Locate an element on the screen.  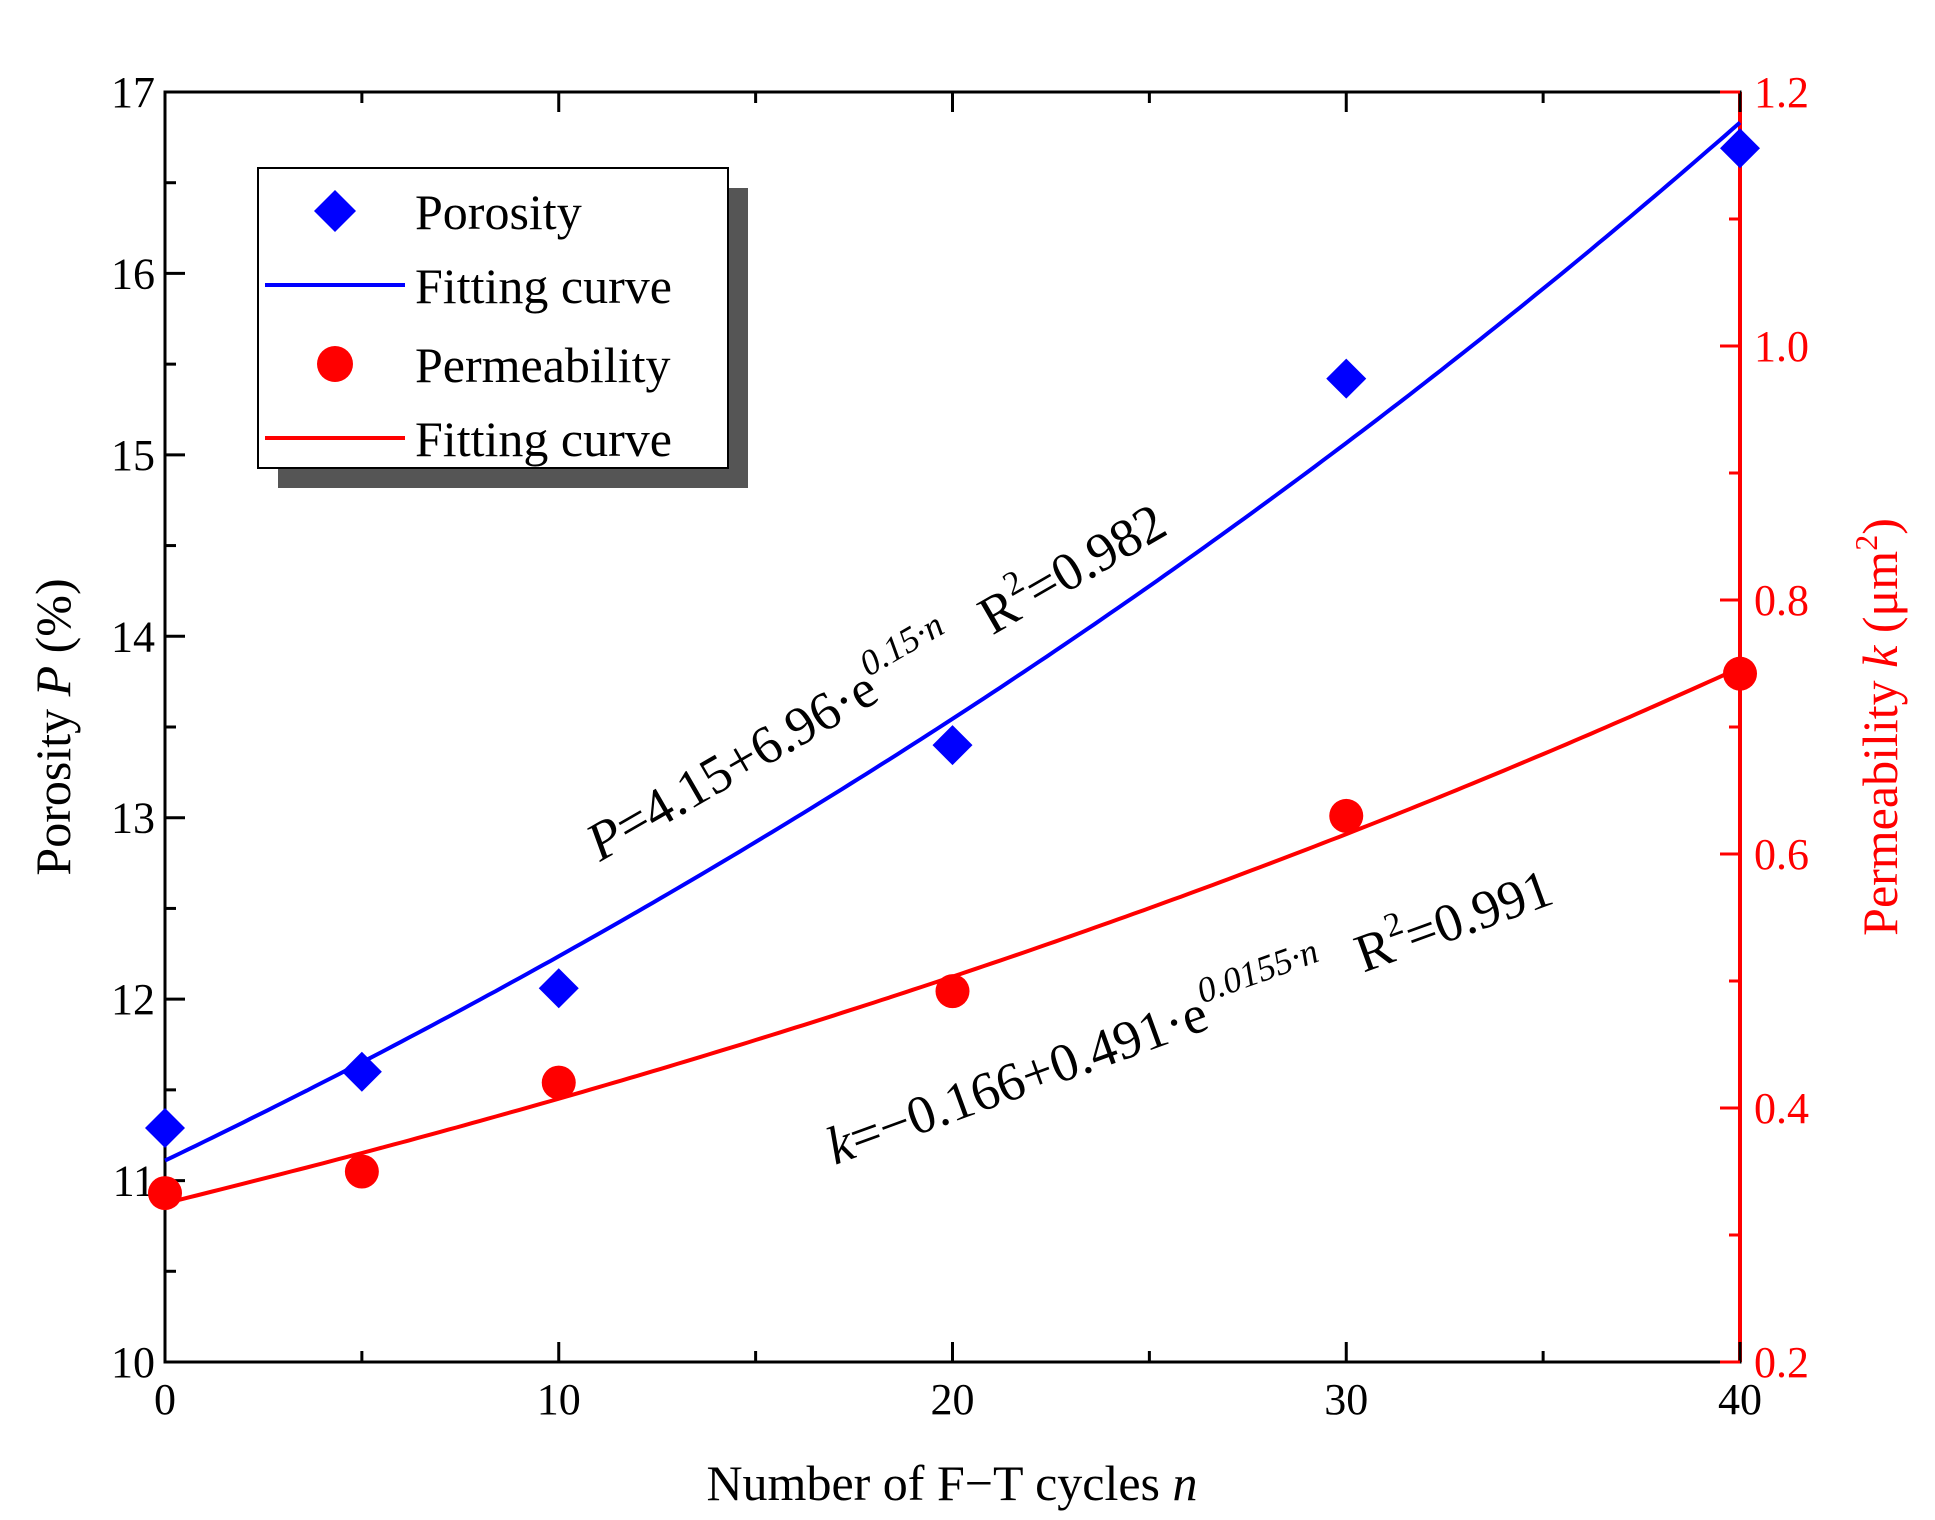
permeability-eq-r2: =0.991 is located at coordinates (1478, 911).